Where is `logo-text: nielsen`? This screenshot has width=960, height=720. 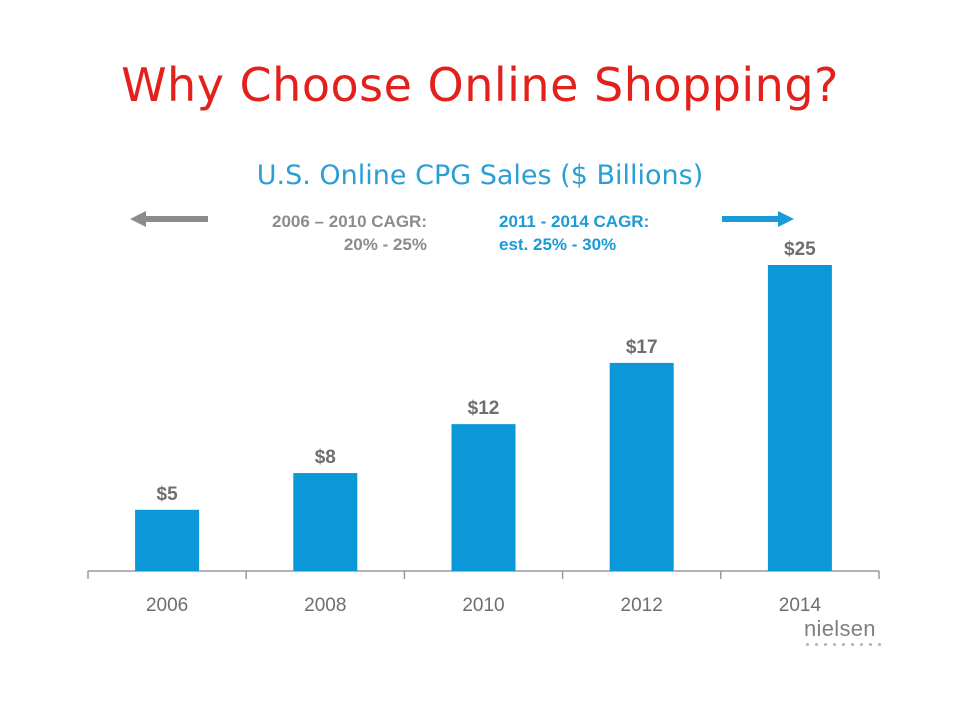
logo-text: nielsen is located at coordinates (840, 628).